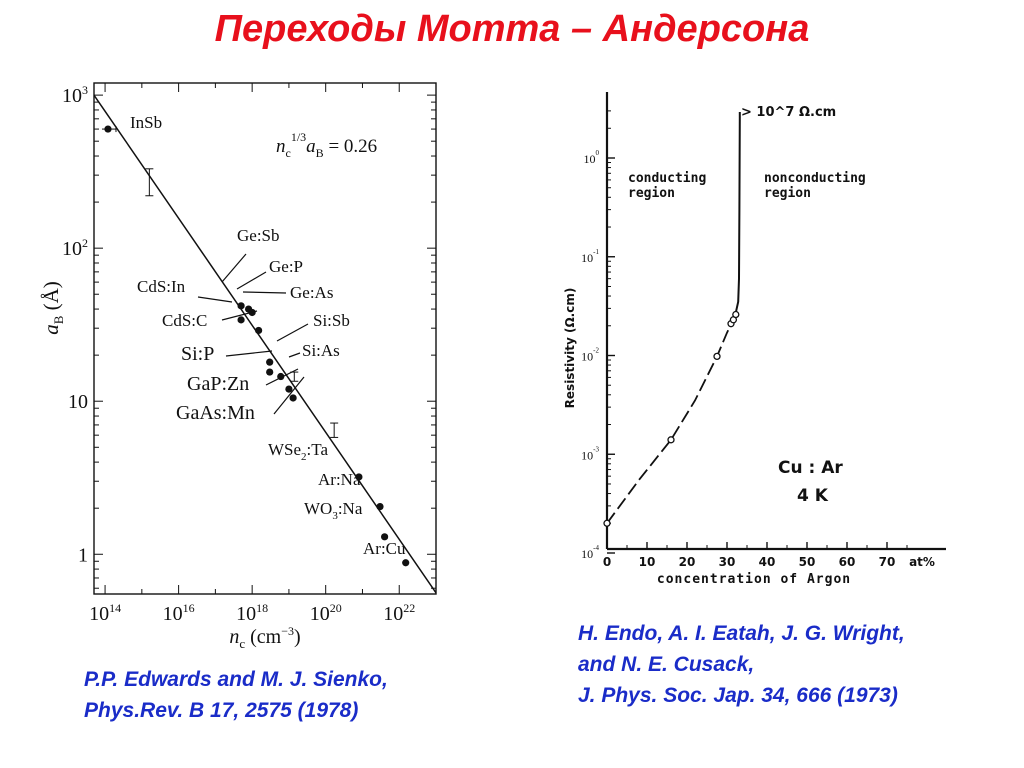 Image resolution: width=1024 pixels, height=768 pixels. I want to click on left-y-tick-label: 10², so click(75, 248).